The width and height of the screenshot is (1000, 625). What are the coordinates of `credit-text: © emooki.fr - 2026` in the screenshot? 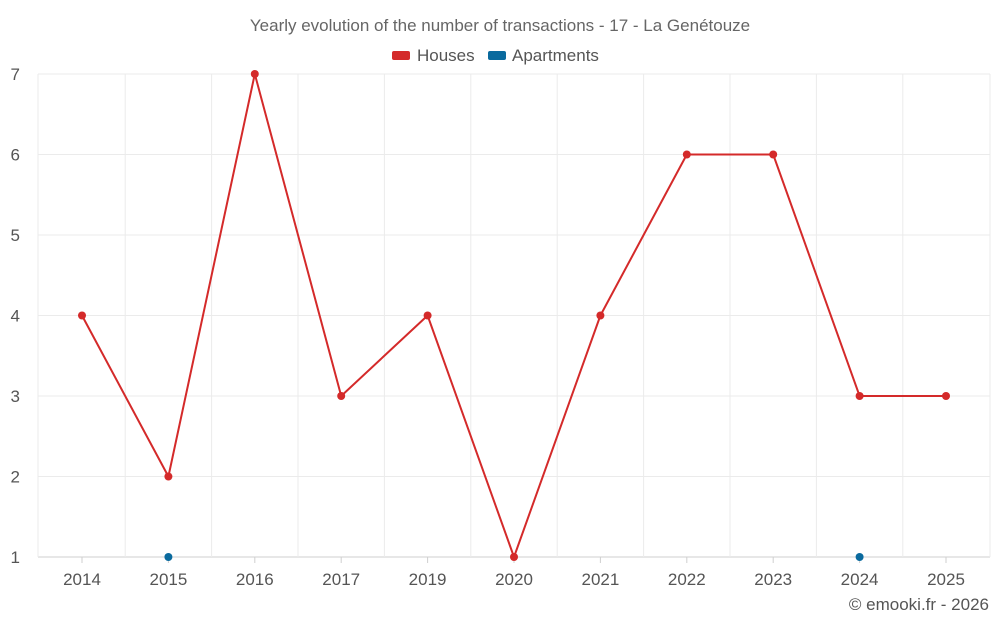 It's located at (919, 604).